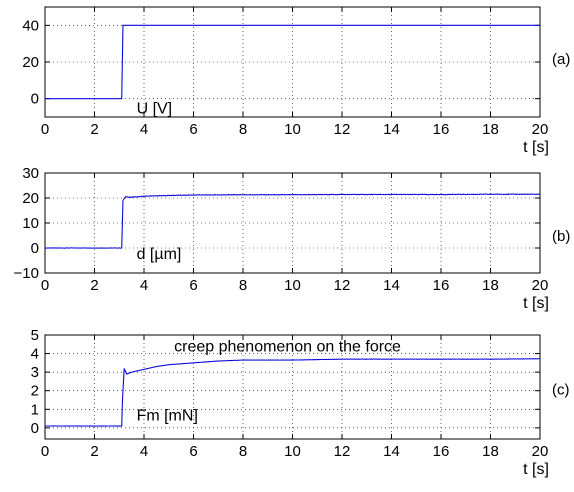  What do you see at coordinates (30, 173) in the screenshot?
I see `y-tick-label: 30` at bounding box center [30, 173].